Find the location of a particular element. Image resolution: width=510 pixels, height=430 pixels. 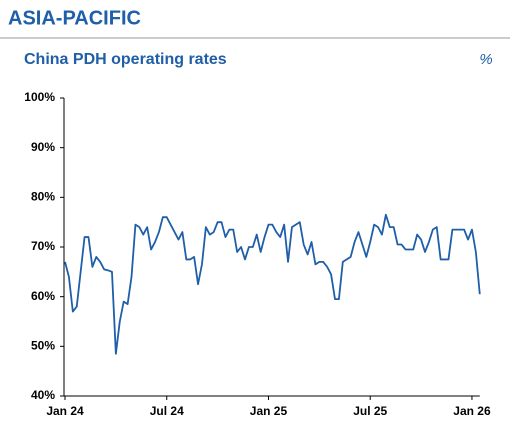

y-tick-label: 90% is located at coordinates (43, 147).